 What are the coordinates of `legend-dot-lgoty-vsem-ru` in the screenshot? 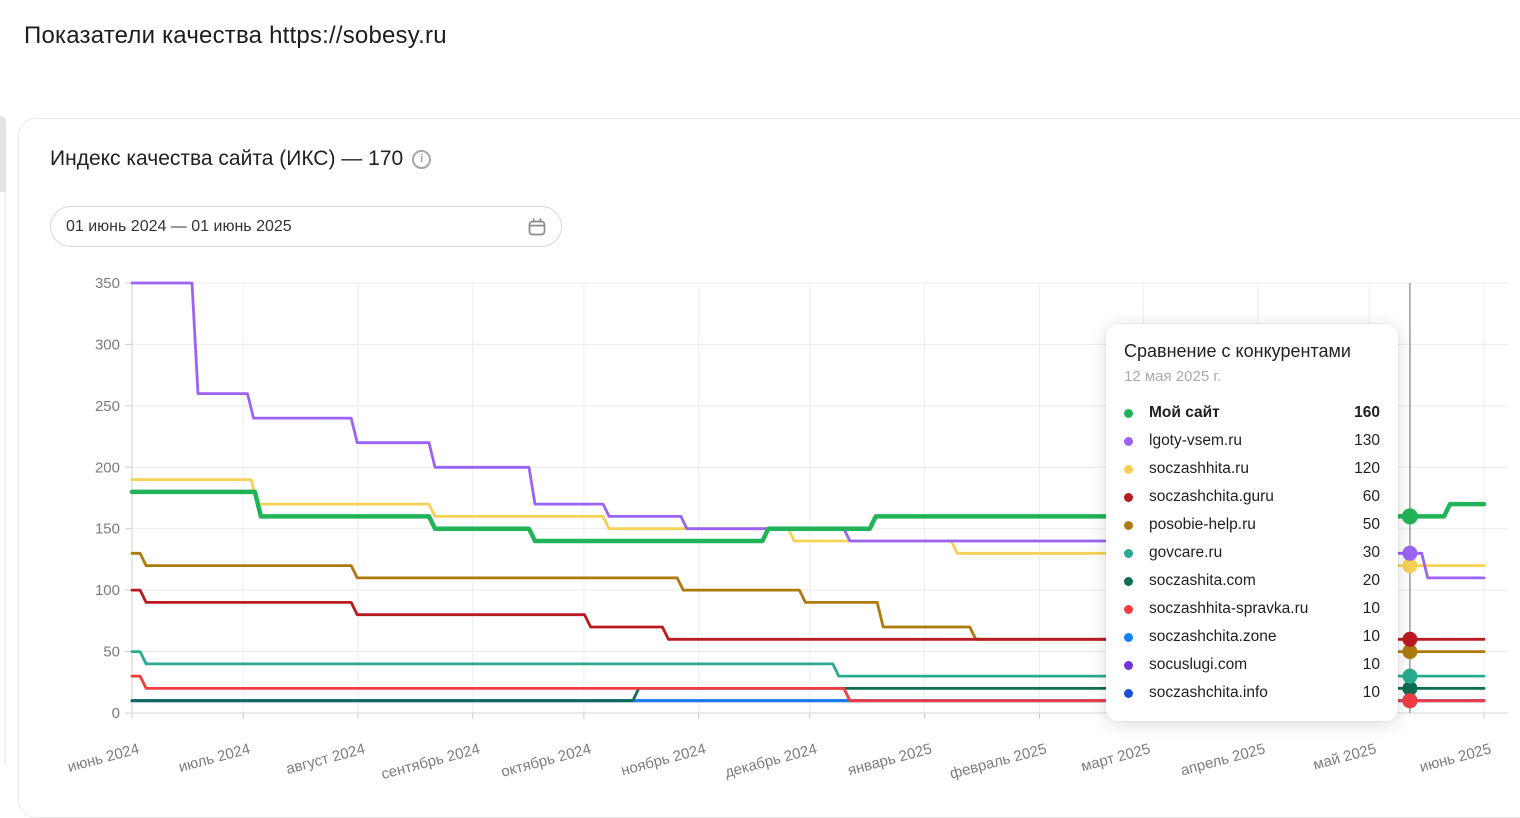 It's located at (1128, 441).